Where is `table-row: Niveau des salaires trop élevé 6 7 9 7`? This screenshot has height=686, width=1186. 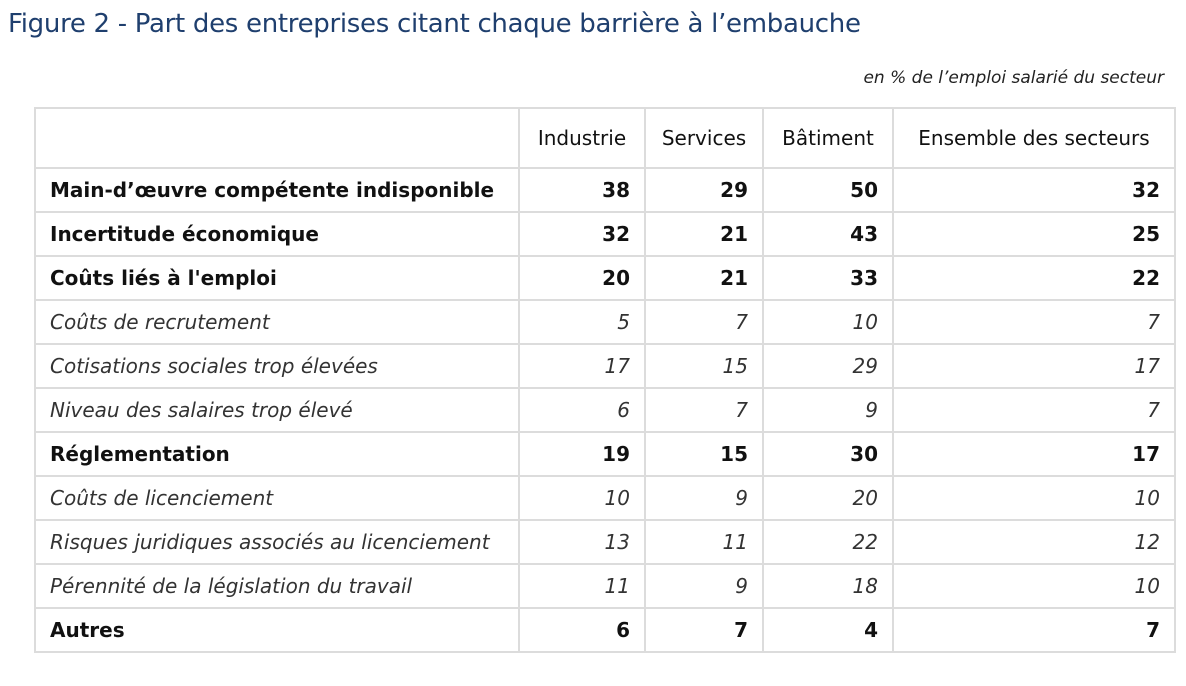
table-row: Niveau des salaires trop élevé 6 7 9 7 is located at coordinates (605, 410).